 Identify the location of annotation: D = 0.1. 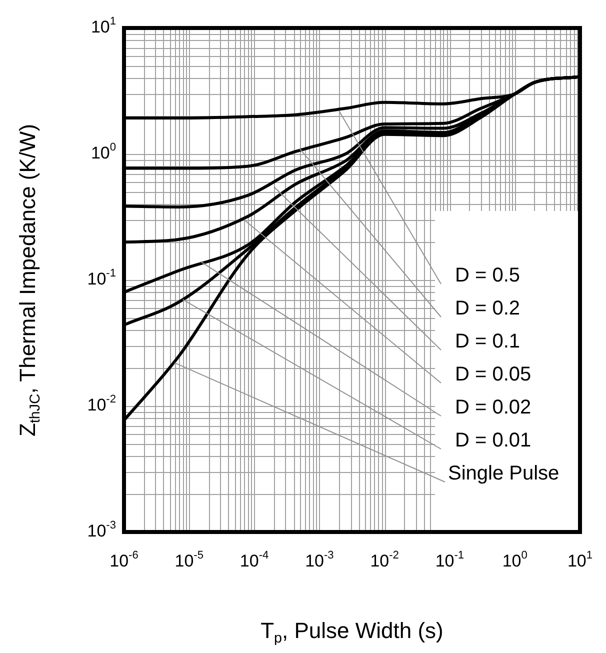
(487, 341).